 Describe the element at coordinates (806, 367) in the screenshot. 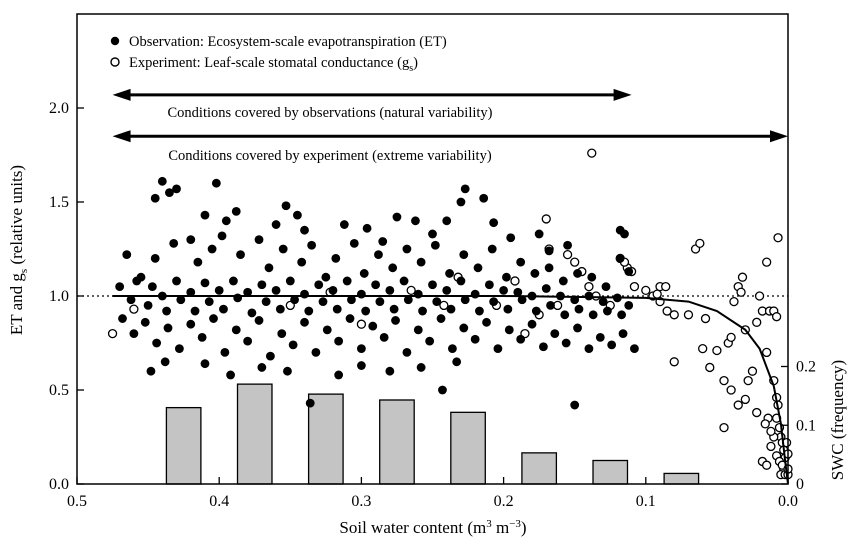

I see `y2-tick-label: 0.2` at that location.